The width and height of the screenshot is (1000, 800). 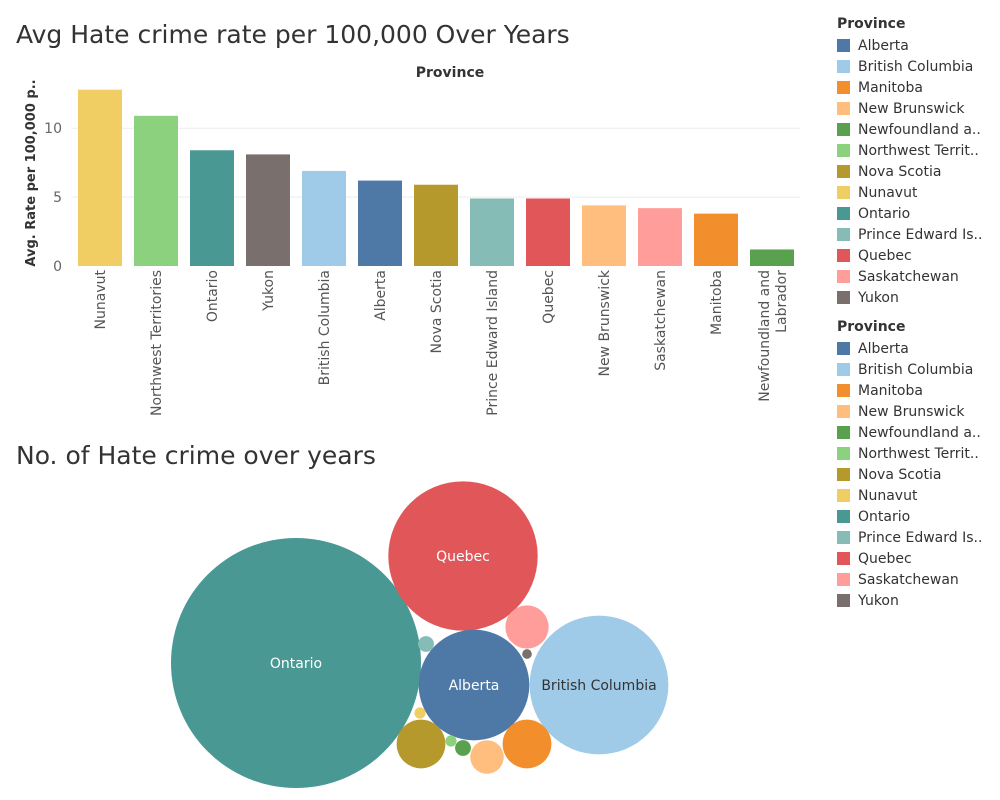 What do you see at coordinates (605, 322) in the screenshot?
I see `x-tick-label-line: New Brunswick` at bounding box center [605, 322].